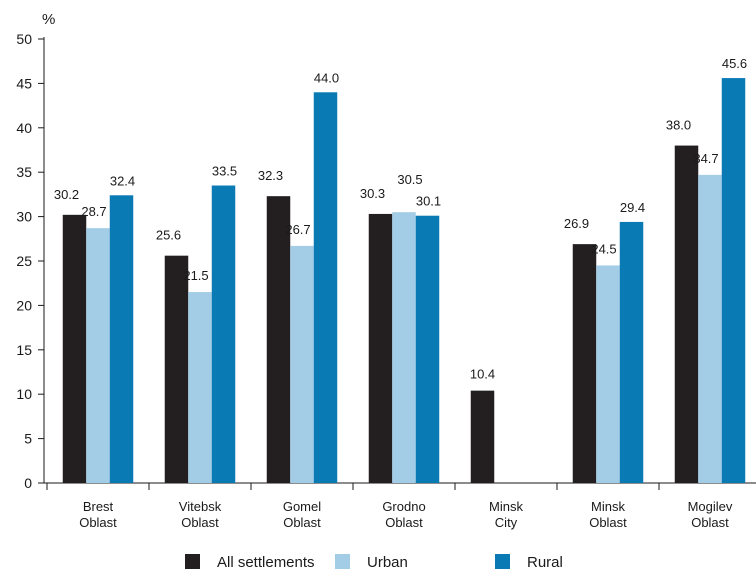  What do you see at coordinates (302, 506) in the screenshot?
I see `x-category-label-line: Gomel` at bounding box center [302, 506].